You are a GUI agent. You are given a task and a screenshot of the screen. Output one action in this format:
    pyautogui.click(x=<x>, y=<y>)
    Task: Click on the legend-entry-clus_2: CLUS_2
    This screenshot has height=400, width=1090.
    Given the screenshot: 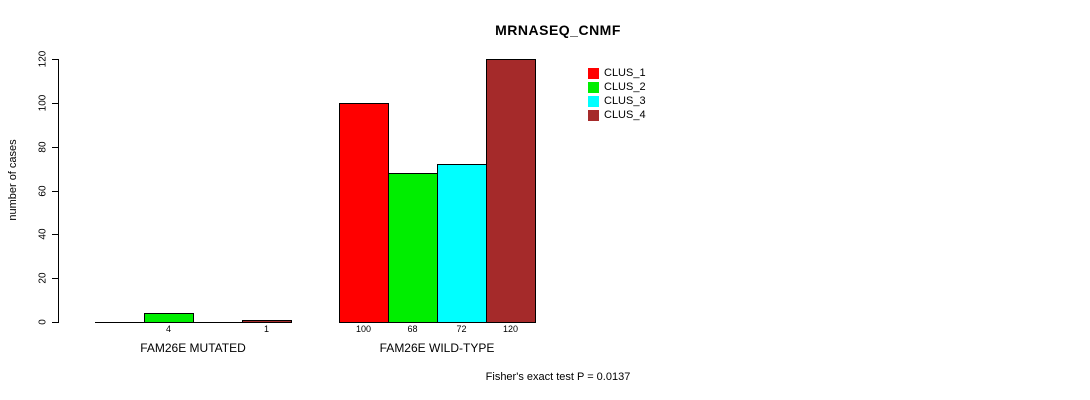 What is the action you would take?
    pyautogui.click(x=617, y=87)
    